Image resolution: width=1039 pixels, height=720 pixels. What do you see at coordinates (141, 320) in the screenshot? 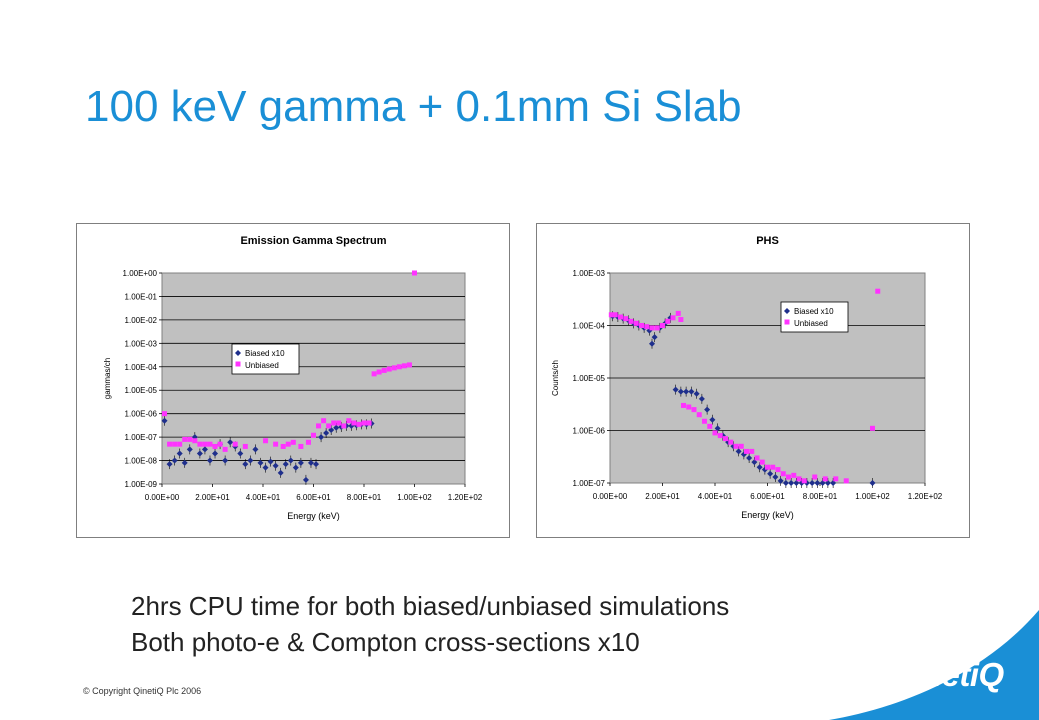
I see `y-tick-label: 1.00E-02` at bounding box center [141, 320].